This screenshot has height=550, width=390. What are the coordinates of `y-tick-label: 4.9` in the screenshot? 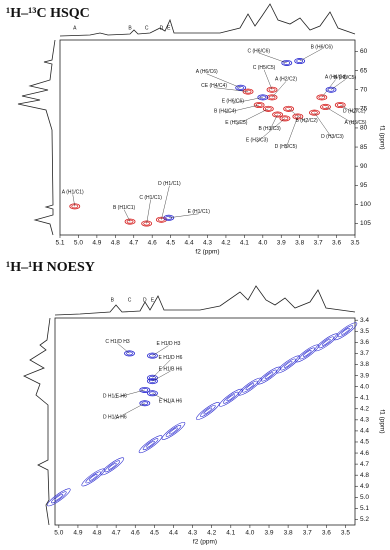 It's located at (364, 486).